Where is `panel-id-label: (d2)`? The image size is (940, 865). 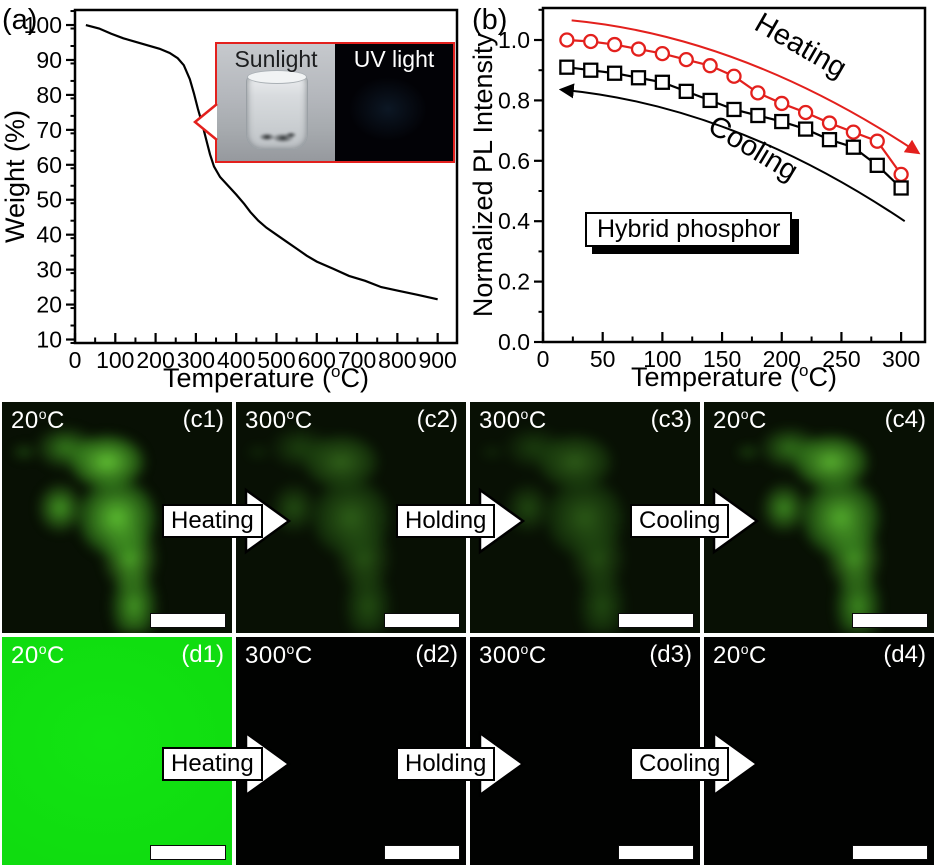
panel-id-label: (d2) is located at coordinates (436, 654).